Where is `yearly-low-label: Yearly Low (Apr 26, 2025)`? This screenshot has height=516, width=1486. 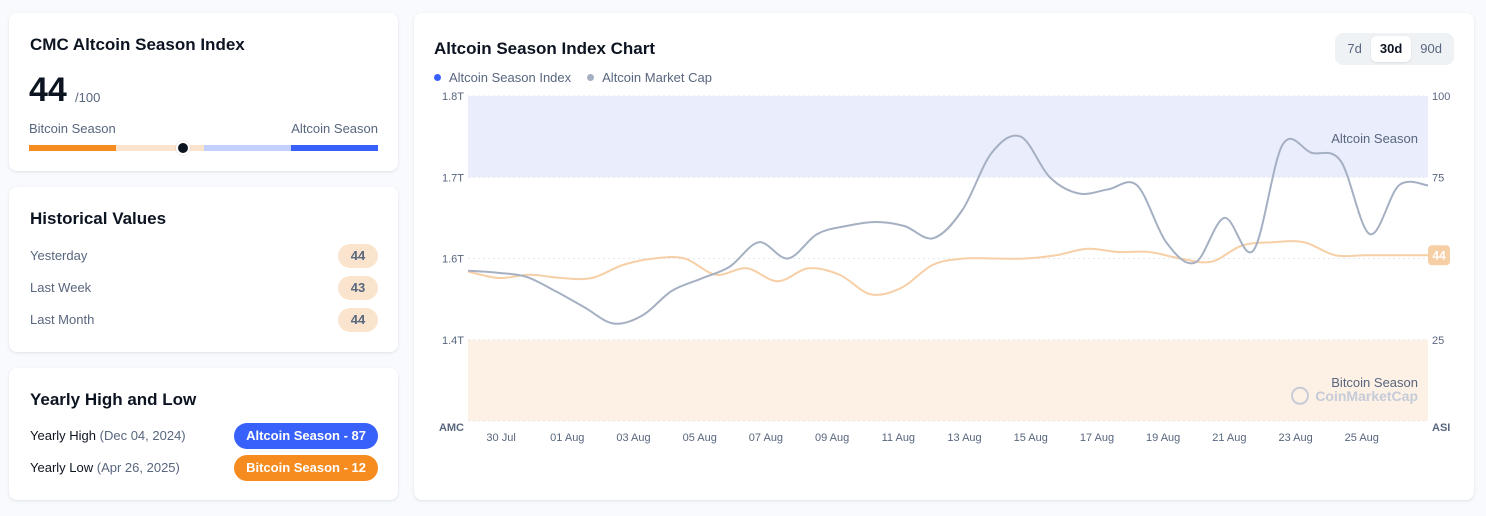 yearly-low-label: Yearly Low (Apr 26, 2025) is located at coordinates (105, 467).